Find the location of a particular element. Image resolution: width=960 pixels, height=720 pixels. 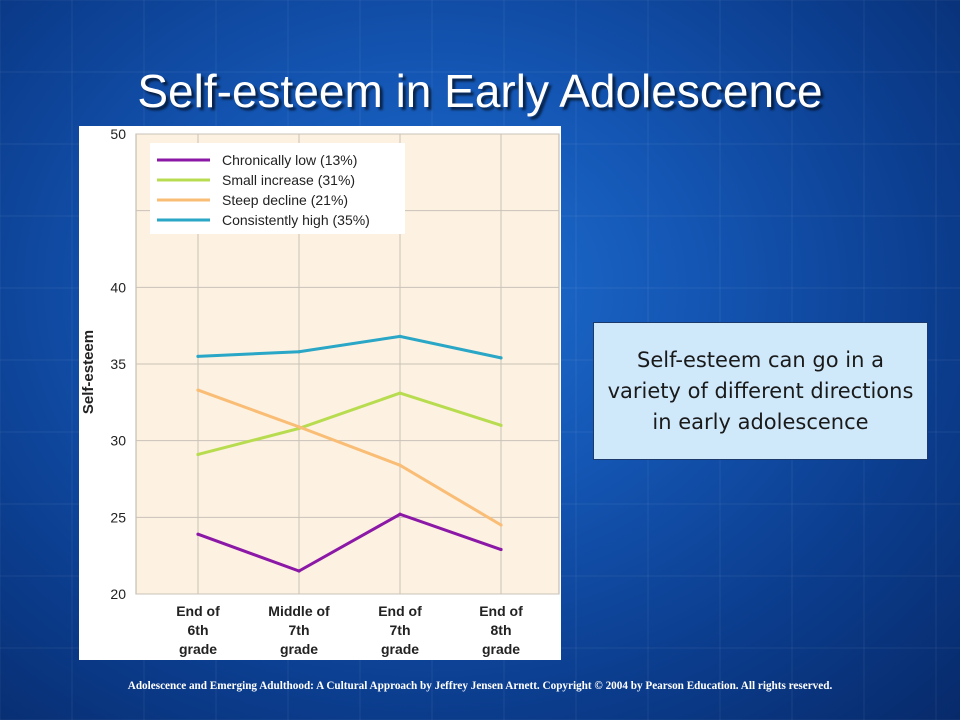

x-tick-label: End of 6th grade is located at coordinates (198, 630).